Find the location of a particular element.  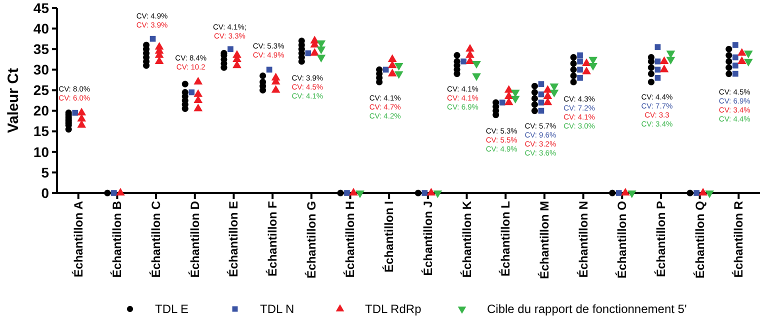

y-tick-label: 40 is located at coordinates (41, 28).